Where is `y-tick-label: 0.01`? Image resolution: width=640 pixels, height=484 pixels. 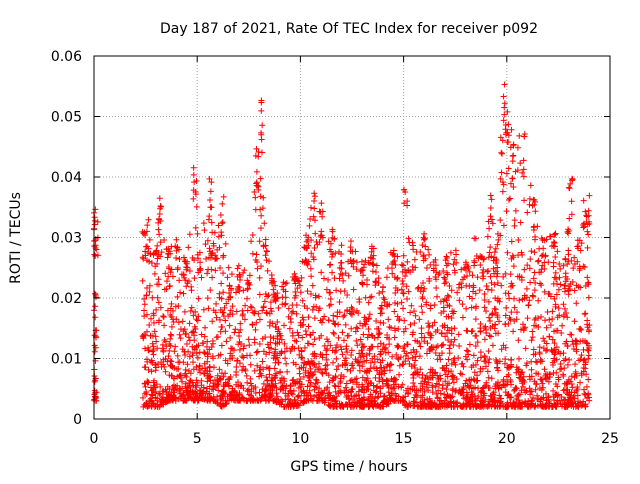
y-tick-label: 0.01 is located at coordinates (66, 360).